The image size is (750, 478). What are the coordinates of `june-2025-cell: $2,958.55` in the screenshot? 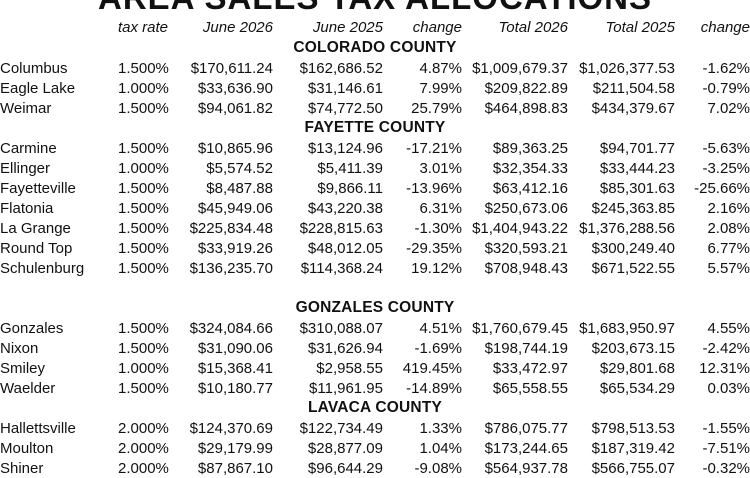 It's located at (349, 368).